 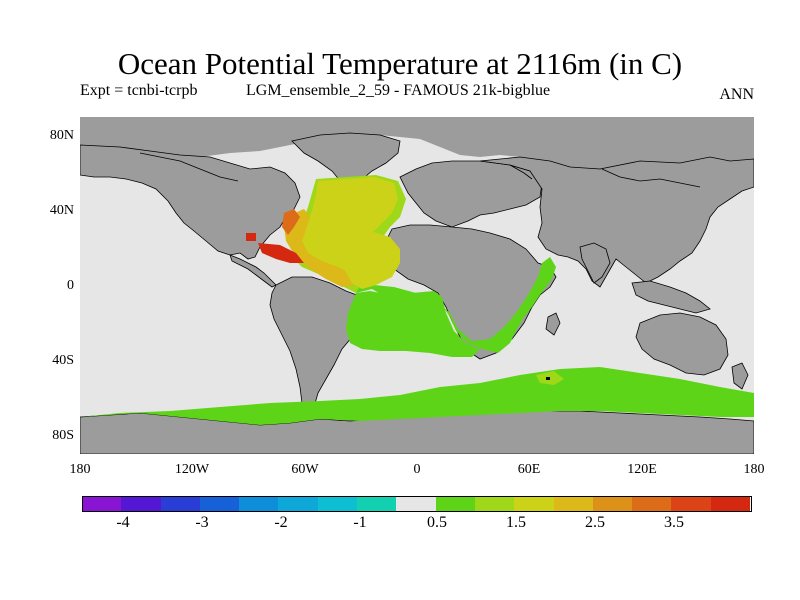 What do you see at coordinates (63, 360) in the screenshot?
I see `lat-label-40s: 40S` at bounding box center [63, 360].